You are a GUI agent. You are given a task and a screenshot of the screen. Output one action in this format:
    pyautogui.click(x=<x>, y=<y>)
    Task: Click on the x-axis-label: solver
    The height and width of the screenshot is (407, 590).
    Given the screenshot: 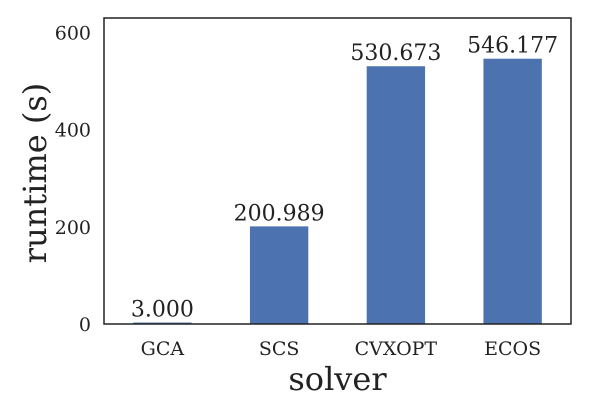 What is the action you would take?
    pyautogui.click(x=337, y=379)
    